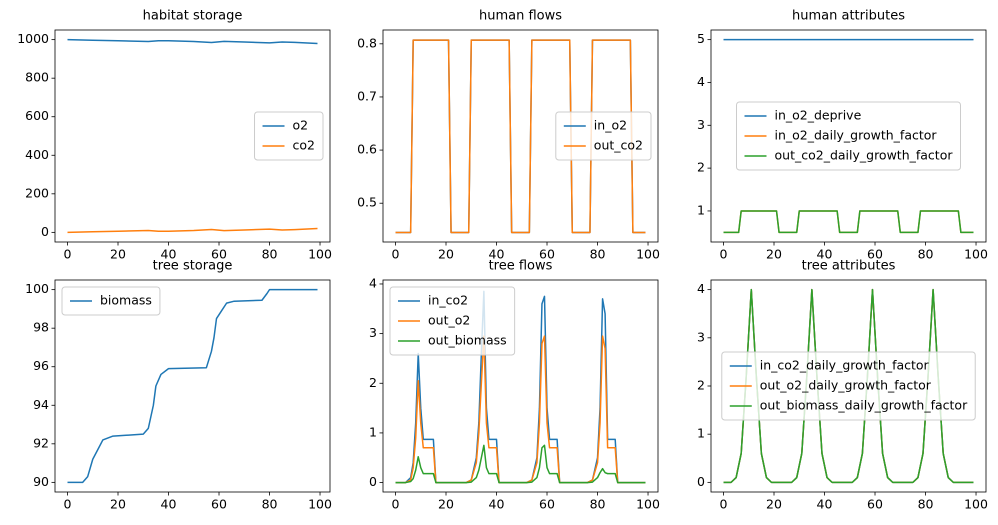 This screenshot has height=525, width=998. What do you see at coordinates (818, 115) in the screenshot?
I see `legend-label: in_o2_deprive` at bounding box center [818, 115].